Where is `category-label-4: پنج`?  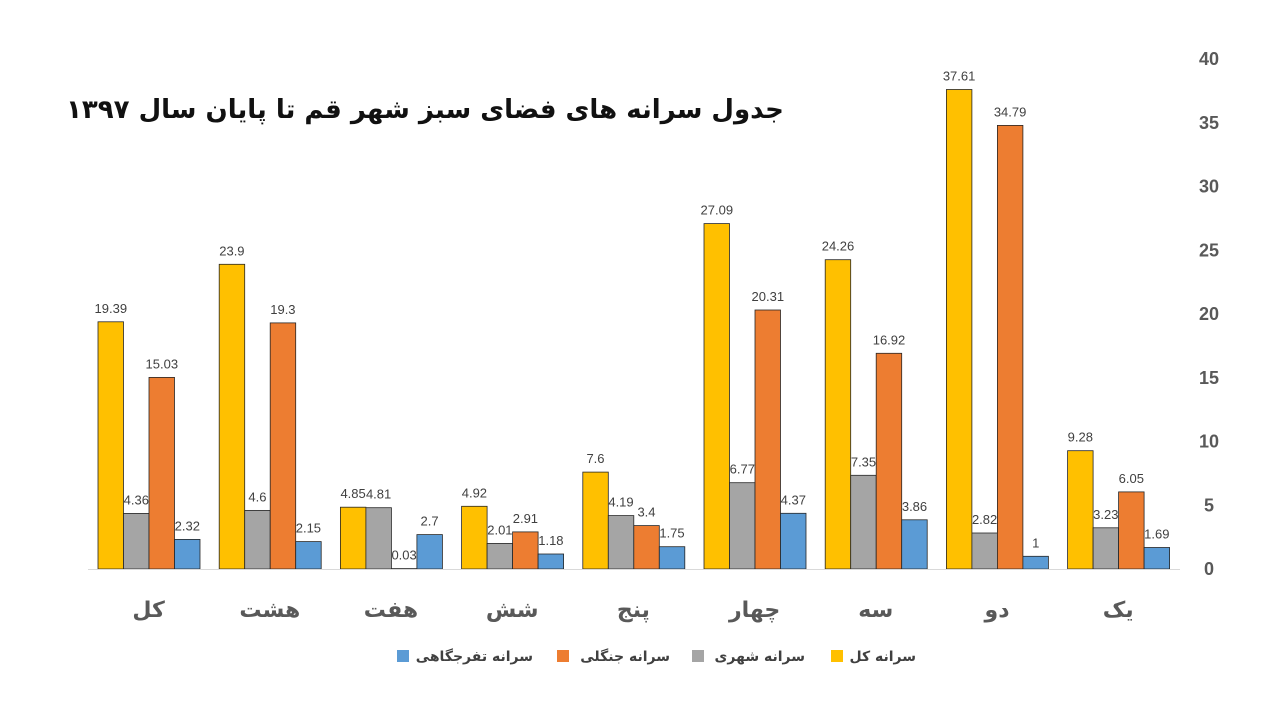 category-label-4: پنج is located at coordinates (633, 610).